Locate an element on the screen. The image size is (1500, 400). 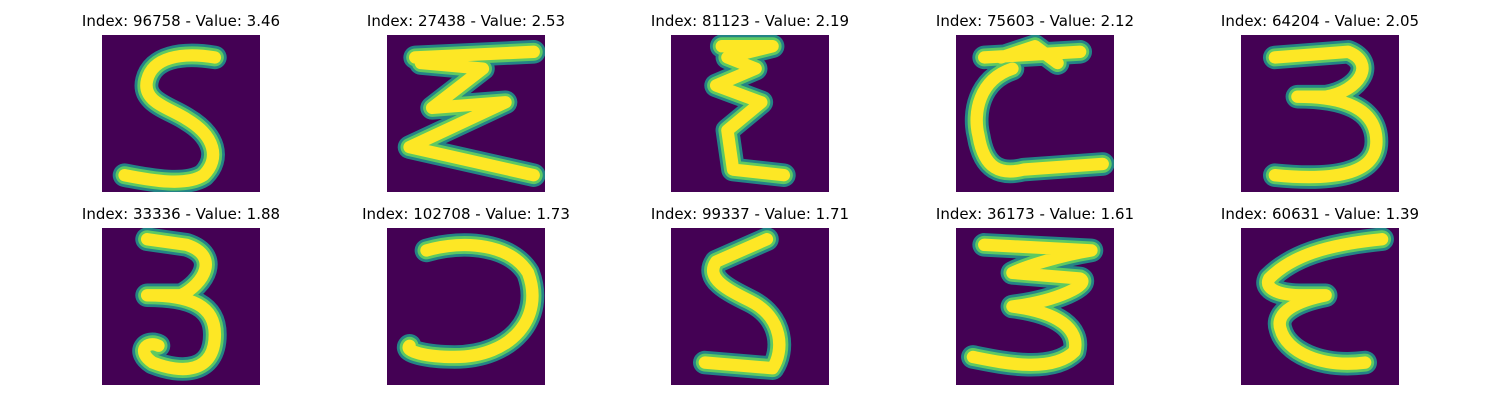
digit-panel: Index: 27438 - Value: 2.53 is located at coordinates (466, 101).